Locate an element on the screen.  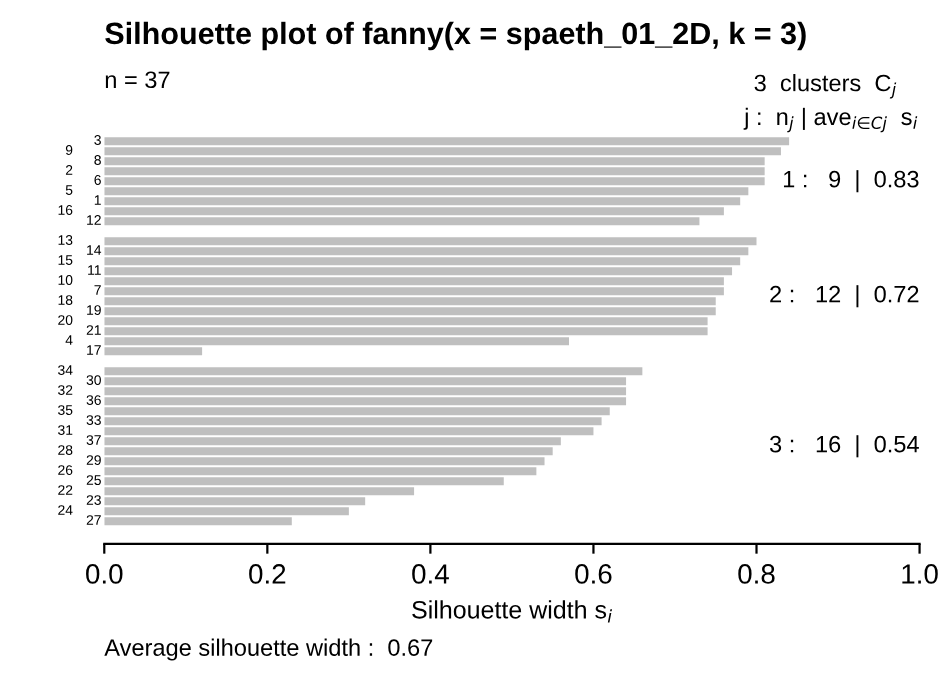
text: j : n$_{j}$ | ave$_{i∈Cj}$ s$_{i}$ is located at coordinates (830, 120).